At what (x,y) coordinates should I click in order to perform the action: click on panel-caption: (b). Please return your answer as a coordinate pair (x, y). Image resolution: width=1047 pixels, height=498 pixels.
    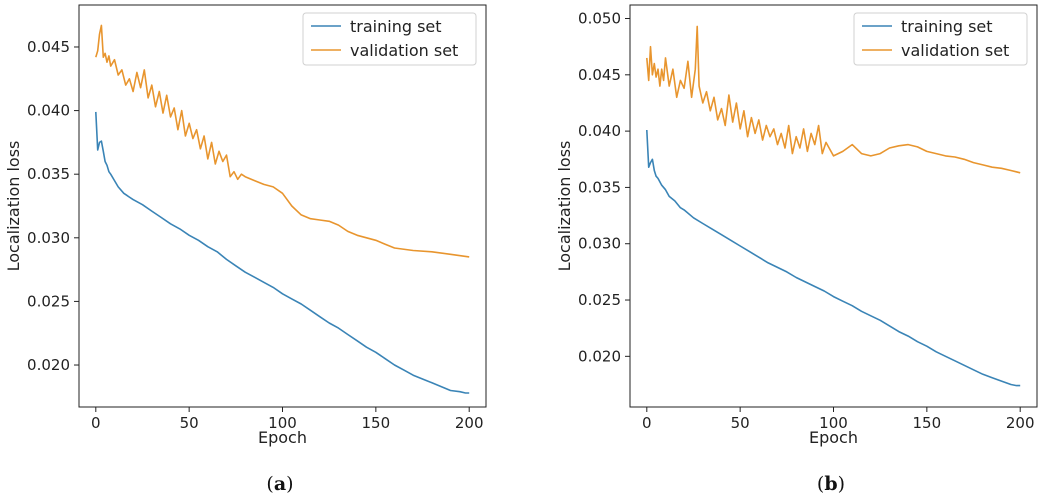
    Looking at the image, I should click on (831, 484).